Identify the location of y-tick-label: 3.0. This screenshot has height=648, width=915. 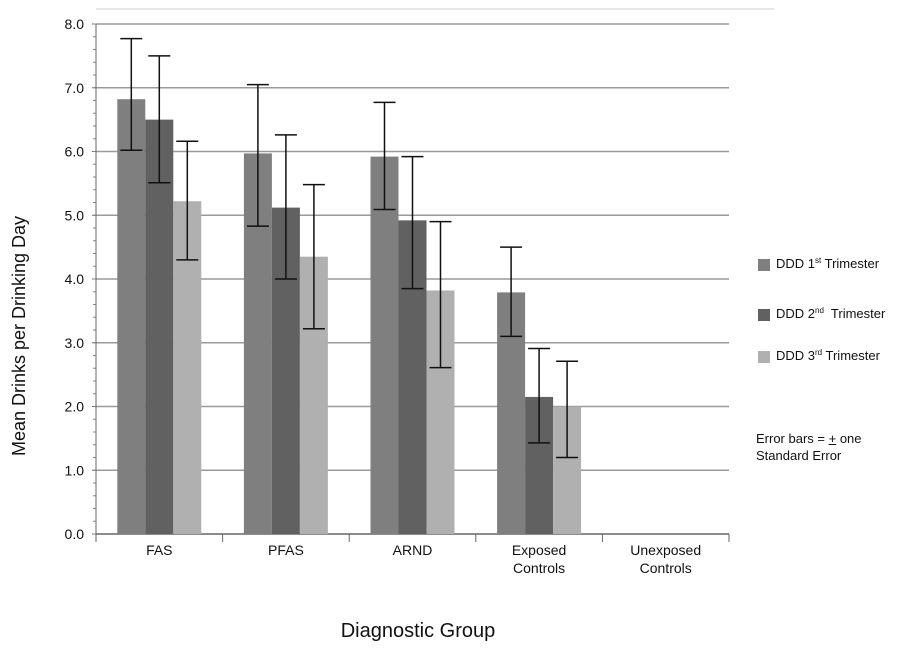
(75, 343).